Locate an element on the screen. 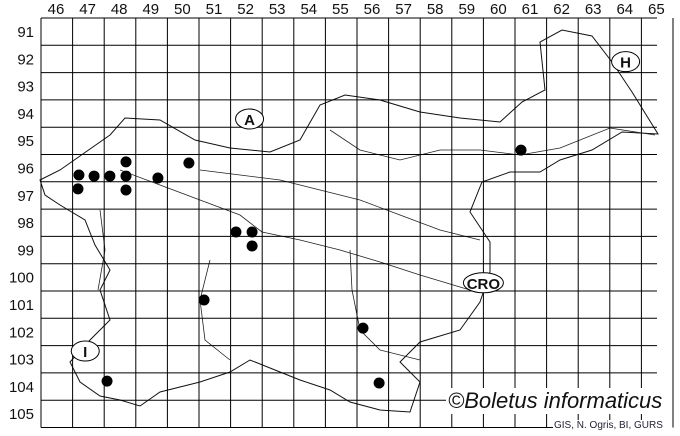 The height and width of the screenshot is (436, 680). column-label: 52 is located at coordinates (245, 9).